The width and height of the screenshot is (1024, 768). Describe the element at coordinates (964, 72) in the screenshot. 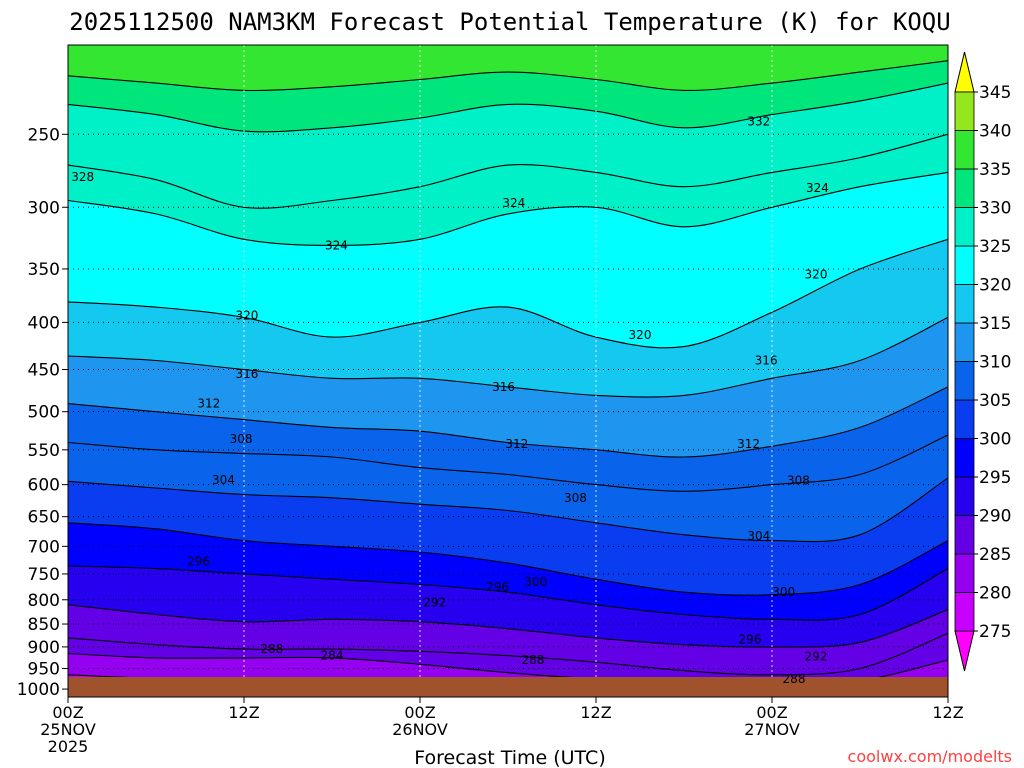

I see `colorbar-top-arrow` at that location.